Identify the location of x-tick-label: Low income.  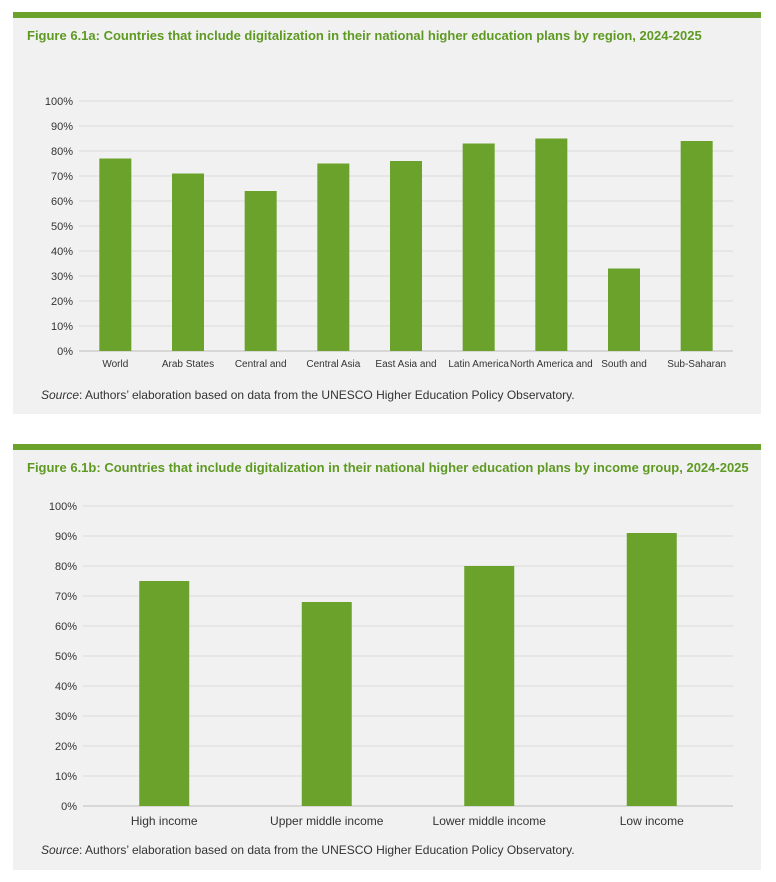
(652, 821).